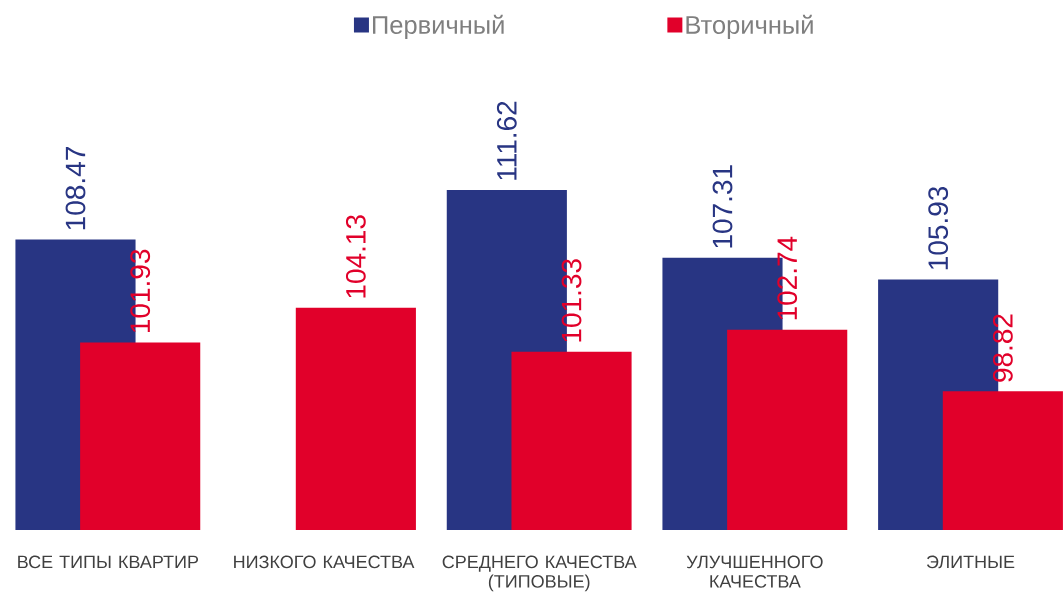 The width and height of the screenshot is (1064, 595). Describe the element at coordinates (787, 278) in the screenshot. I see `data-label: 102.74` at that location.